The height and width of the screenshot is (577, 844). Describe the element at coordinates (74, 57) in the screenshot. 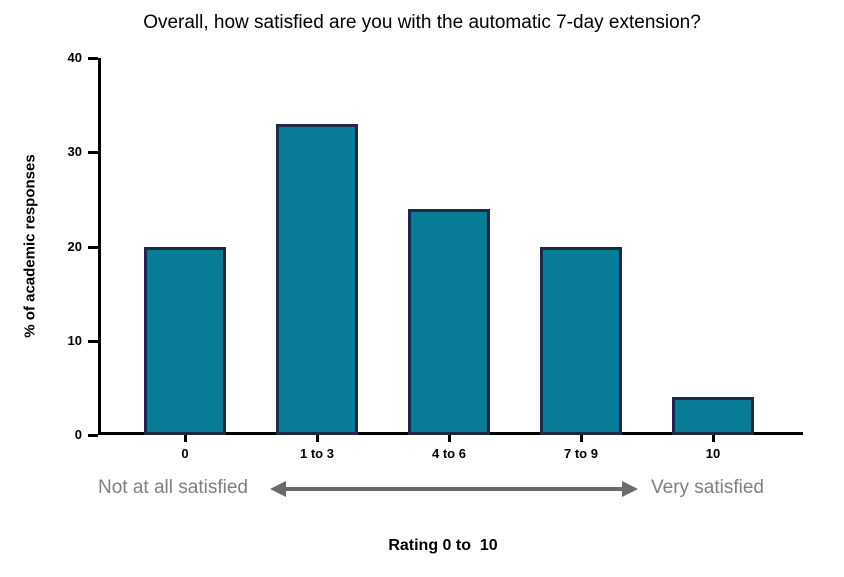

I see `y-tick-label: 40` at that location.